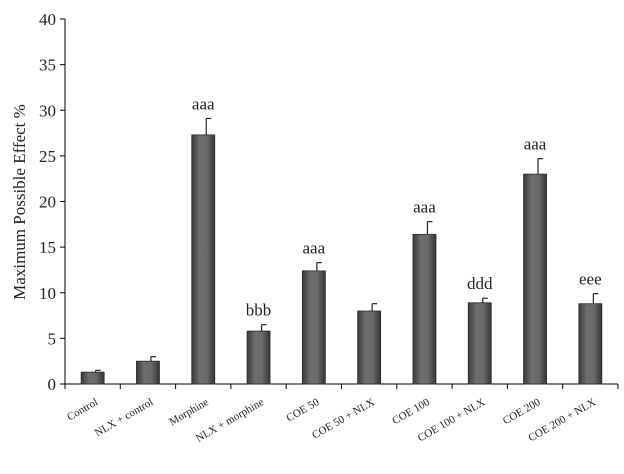 This screenshot has width=624, height=474. What do you see at coordinates (47, 247) in the screenshot?
I see `y-tick-label: 15` at bounding box center [47, 247].